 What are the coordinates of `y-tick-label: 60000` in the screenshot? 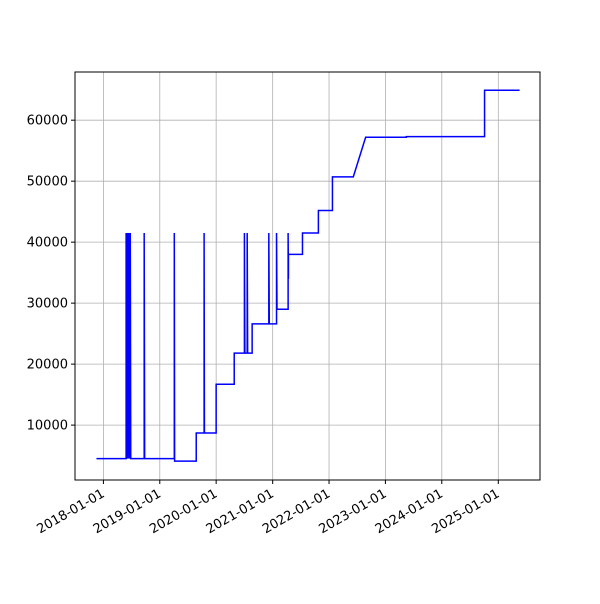 It's located at (47, 121).